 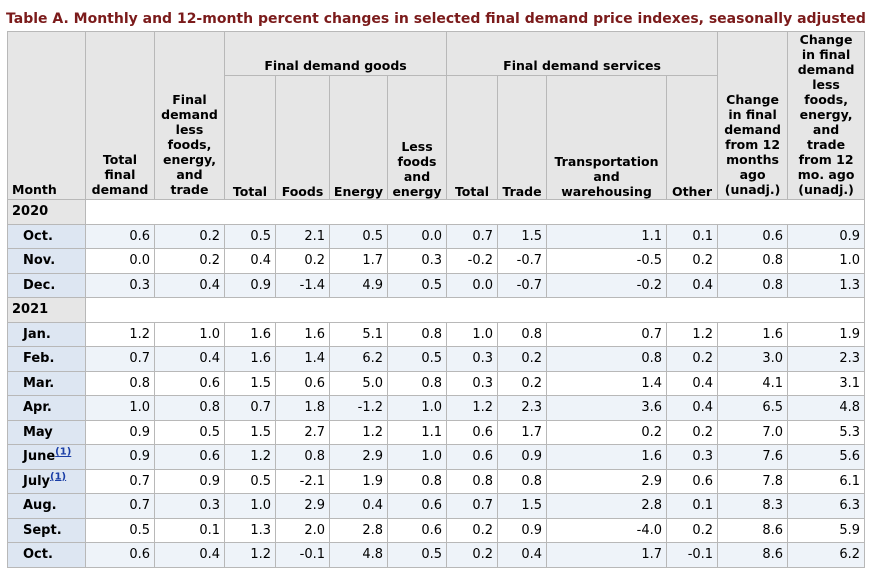 What do you see at coordinates (302, 408) in the screenshot?
I see `value-cell-goods-foods: 1.8` at bounding box center [302, 408].